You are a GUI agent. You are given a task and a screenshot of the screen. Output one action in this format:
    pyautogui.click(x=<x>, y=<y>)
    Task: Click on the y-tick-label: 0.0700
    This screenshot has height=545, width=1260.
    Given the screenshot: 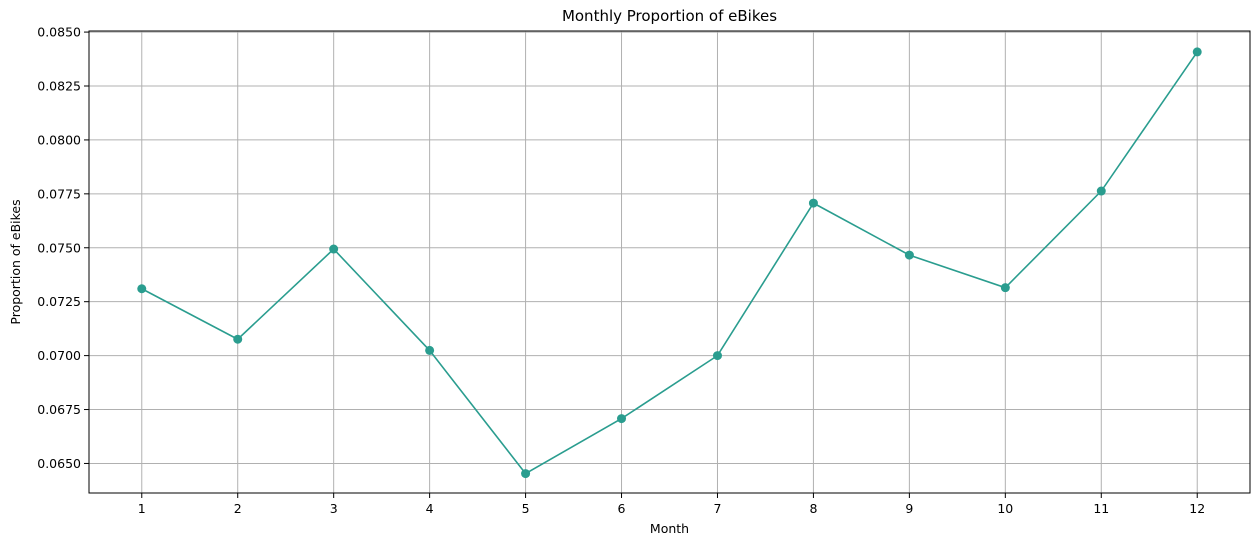 What is the action you would take?
    pyautogui.click(x=59, y=355)
    